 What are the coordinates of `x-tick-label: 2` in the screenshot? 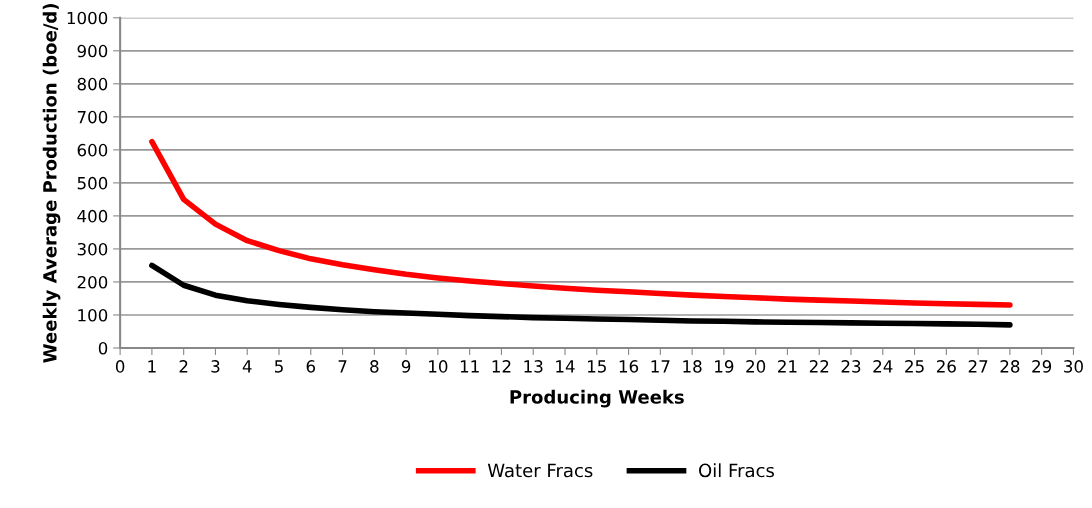 It's located at (183, 366).